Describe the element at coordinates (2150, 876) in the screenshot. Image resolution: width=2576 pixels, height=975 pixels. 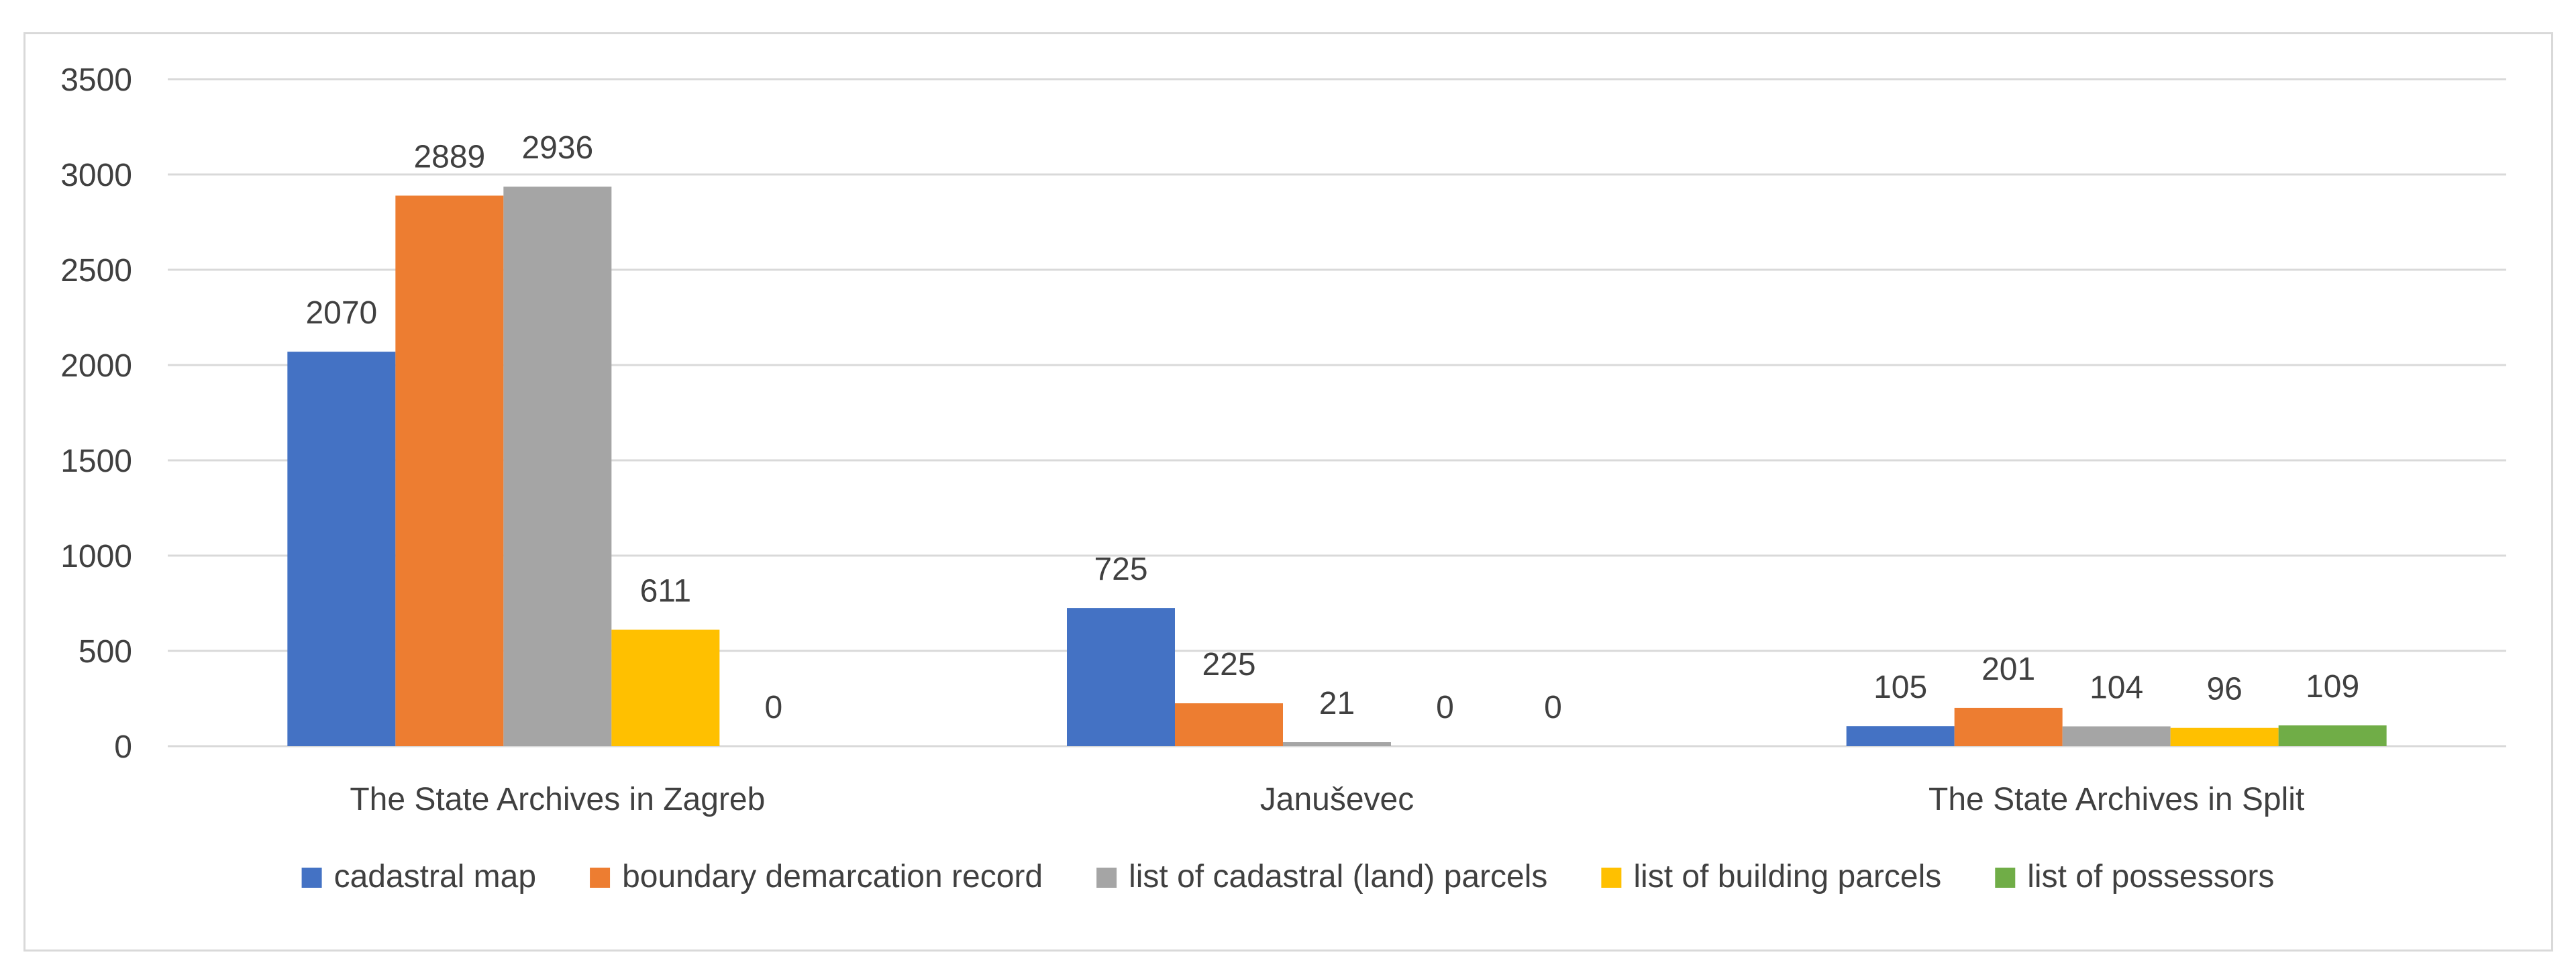
I see `legend-label: list of possessors` at that location.